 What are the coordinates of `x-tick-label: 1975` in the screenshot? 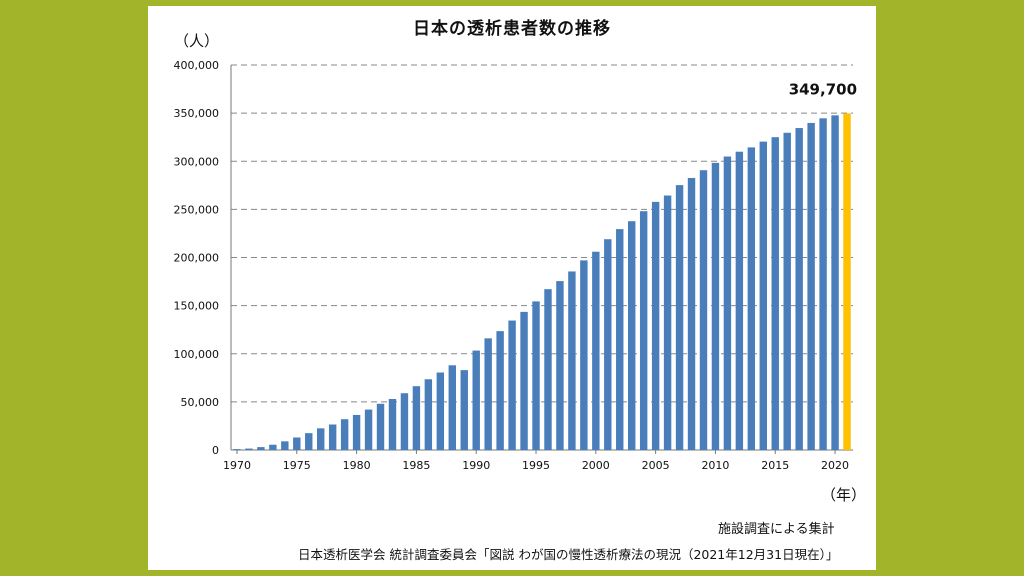 It's located at (297, 465).